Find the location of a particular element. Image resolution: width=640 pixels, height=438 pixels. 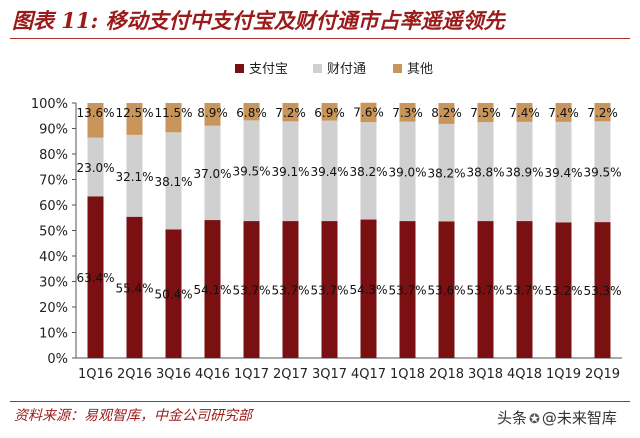

data-label-2: 38.8% is located at coordinates (485, 173).